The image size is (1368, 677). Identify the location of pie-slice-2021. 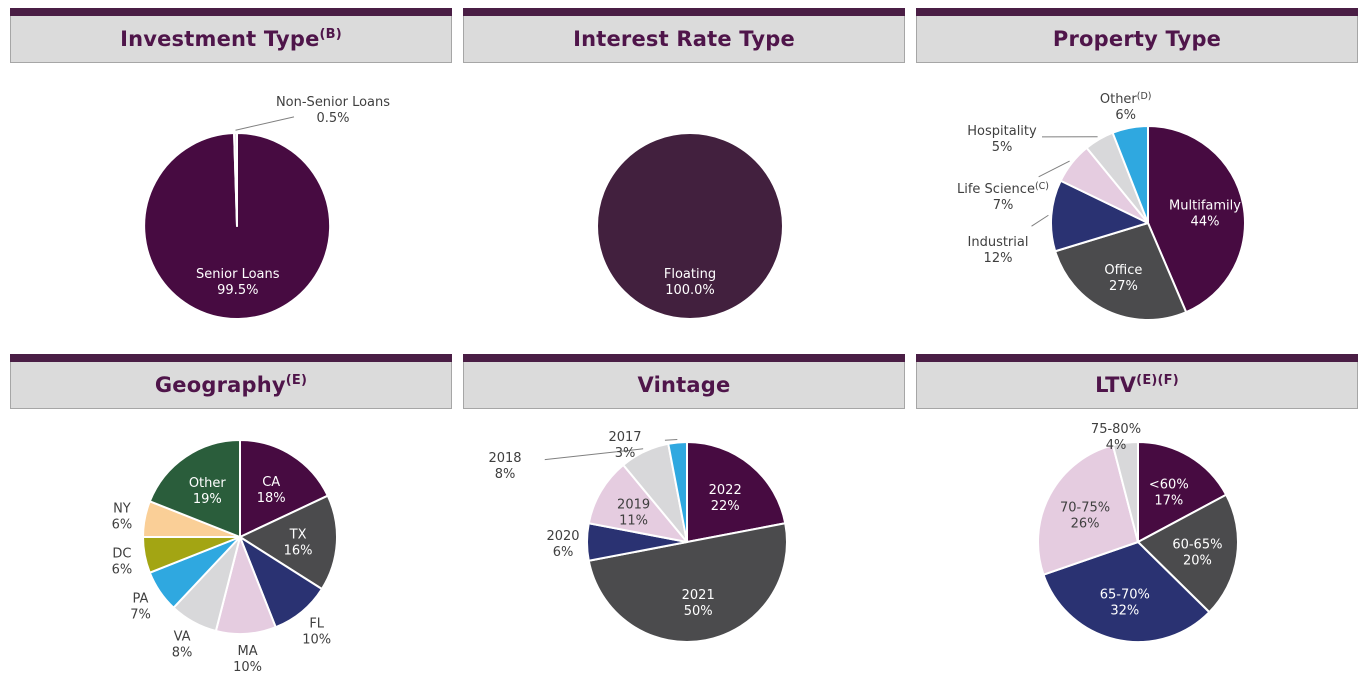
(687, 582).